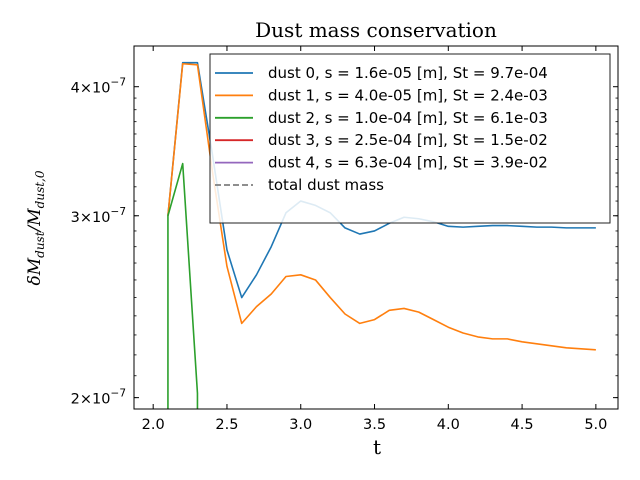  Describe the element at coordinates (408, 163) in the screenshot. I see `legend-label-4: dust 4, s = 6.3e-04 [m], St = 3.9e-02` at that location.